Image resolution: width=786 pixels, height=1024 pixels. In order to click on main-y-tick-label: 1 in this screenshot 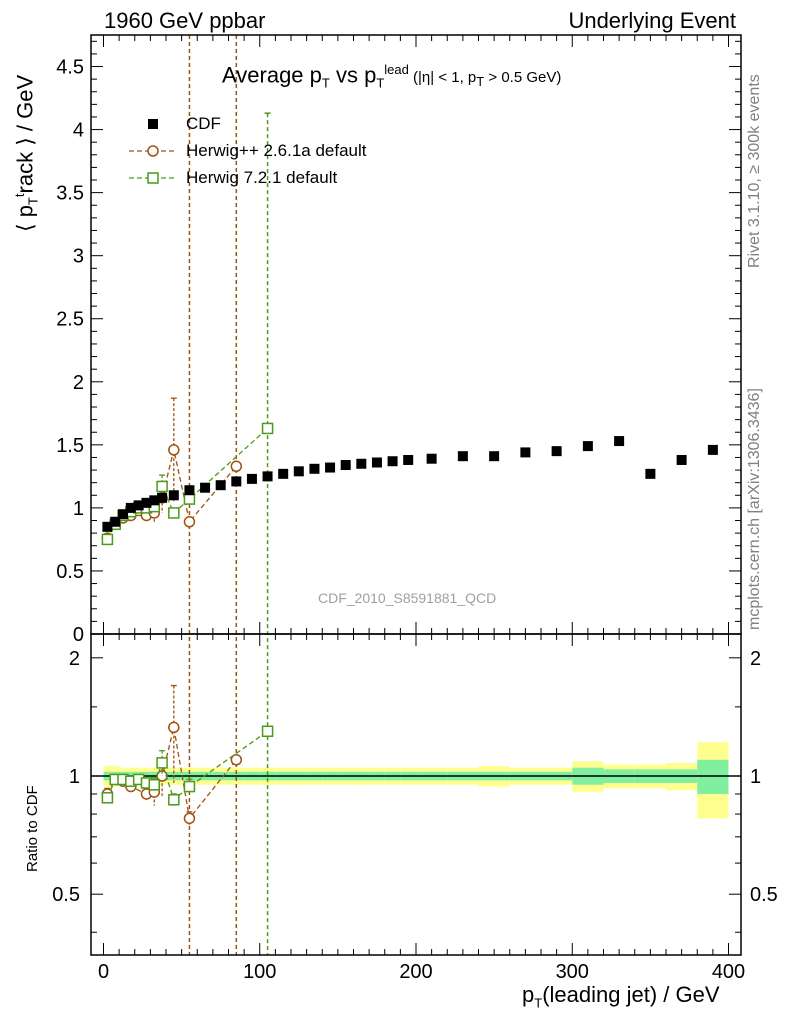, I will do `click(78, 509)`.